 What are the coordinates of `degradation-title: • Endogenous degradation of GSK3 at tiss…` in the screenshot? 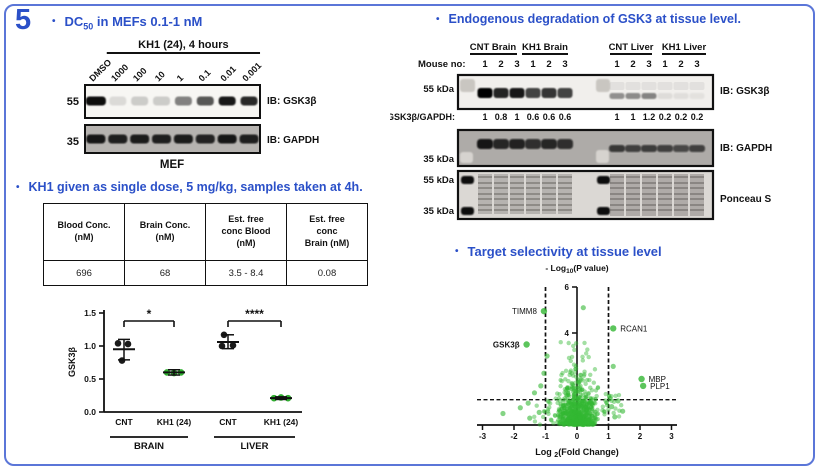 It's located at (588, 19).